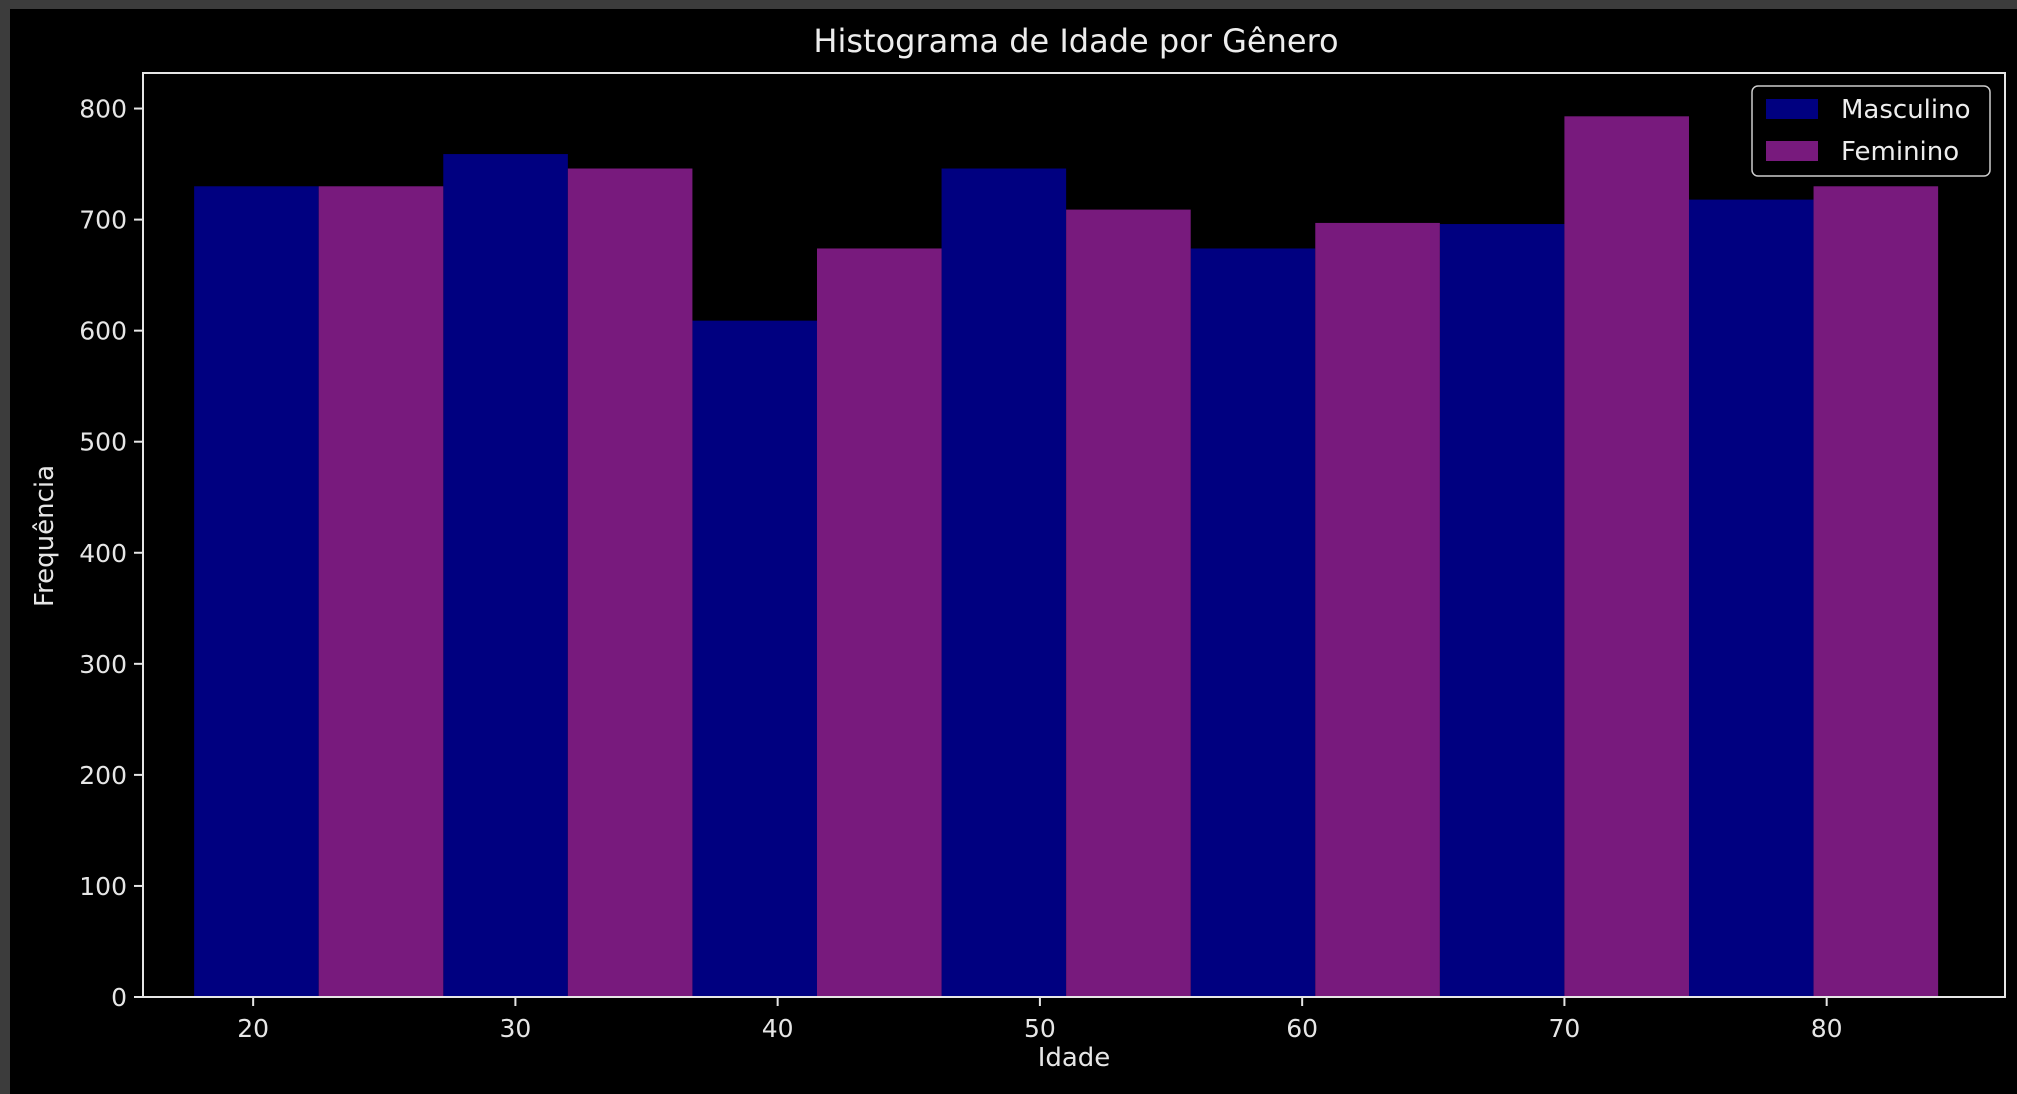 The height and width of the screenshot is (1094, 2017). Describe the element at coordinates (1906, 110) in the screenshot. I see `legend-label-masculino: Masculino` at that location.